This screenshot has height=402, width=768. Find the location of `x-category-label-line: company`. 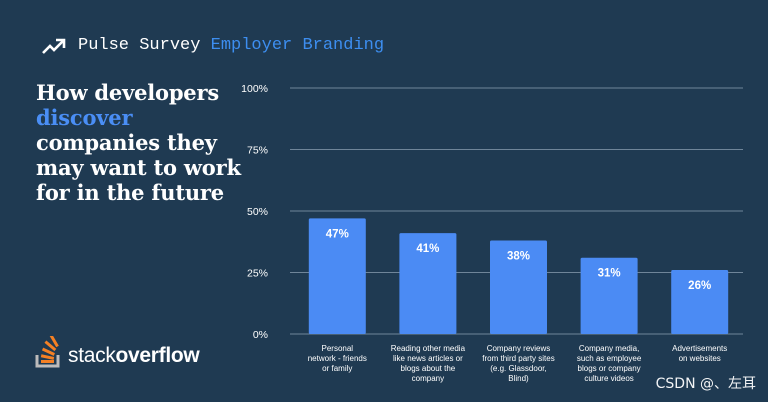

x-category-label-line: company is located at coordinates (428, 378).